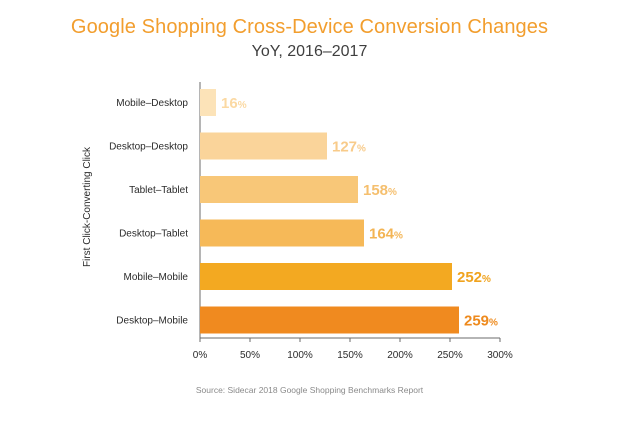  What do you see at coordinates (481, 321) in the screenshot?
I see `value-label: 259%` at bounding box center [481, 321].